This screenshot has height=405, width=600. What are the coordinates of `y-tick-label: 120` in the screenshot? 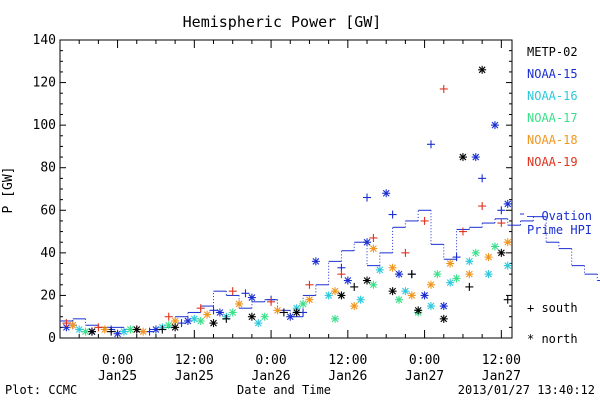 It's located at (44, 83).